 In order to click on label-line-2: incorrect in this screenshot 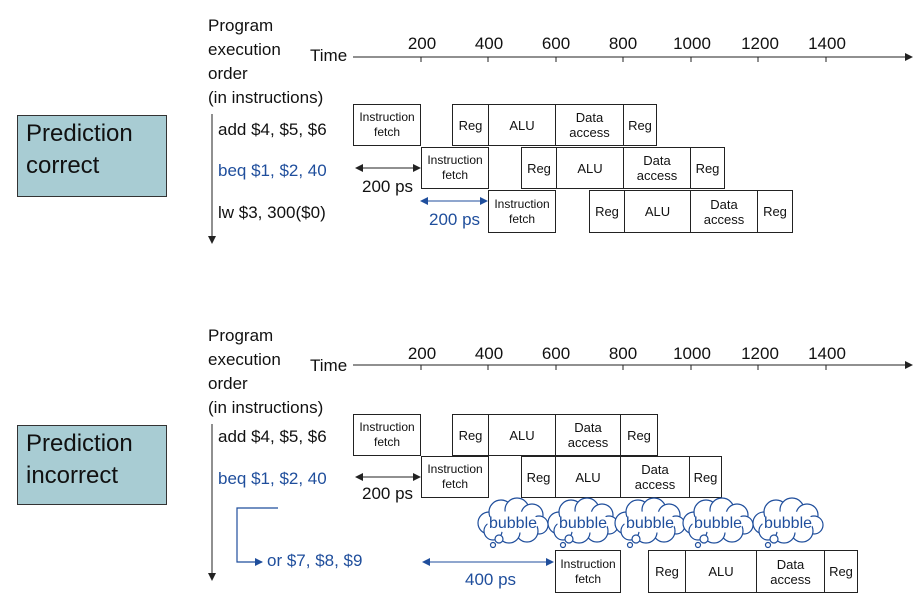, I will do `click(72, 475)`.